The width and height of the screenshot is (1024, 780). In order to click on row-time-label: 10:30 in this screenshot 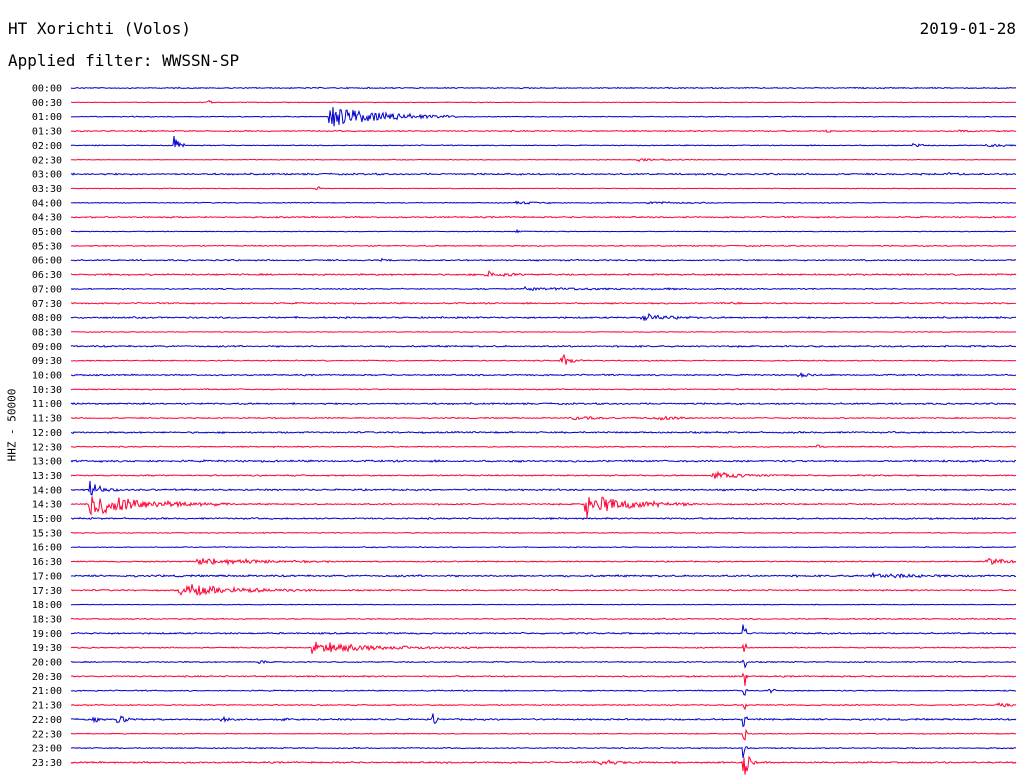, I will do `click(47, 390)`.